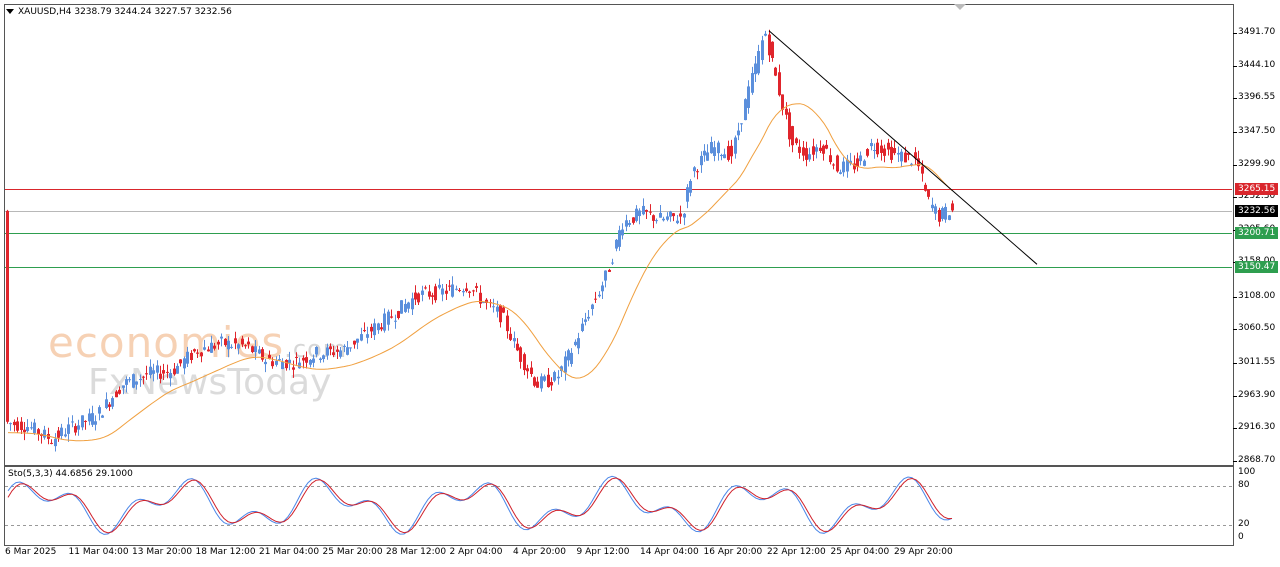 This screenshot has height=567, width=1280. What do you see at coordinates (960, 7) in the screenshot?
I see `chart-shift-marker-icon` at bounding box center [960, 7].